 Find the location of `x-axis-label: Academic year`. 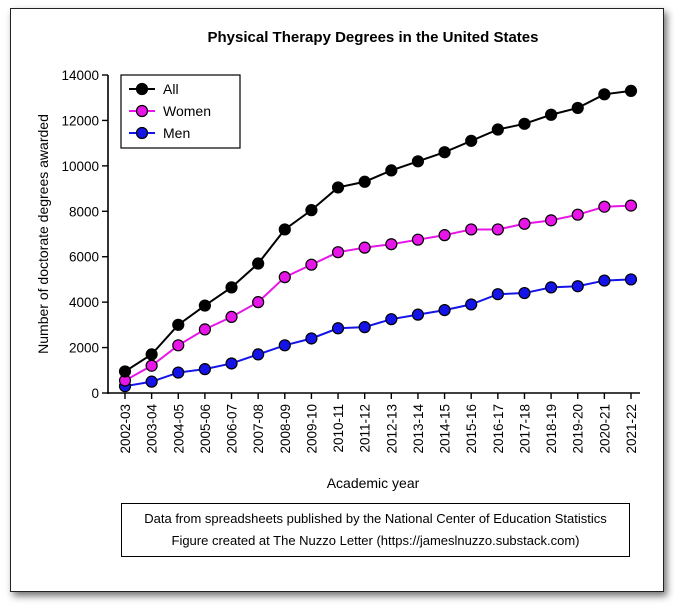

x-axis-label: Academic year is located at coordinates (373, 483).